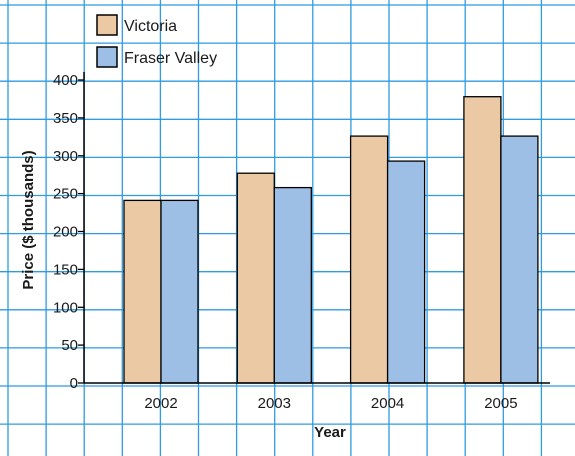  Describe the element at coordinates (519, 259) in the screenshot. I see `bar-fraser-valley-2005` at that location.